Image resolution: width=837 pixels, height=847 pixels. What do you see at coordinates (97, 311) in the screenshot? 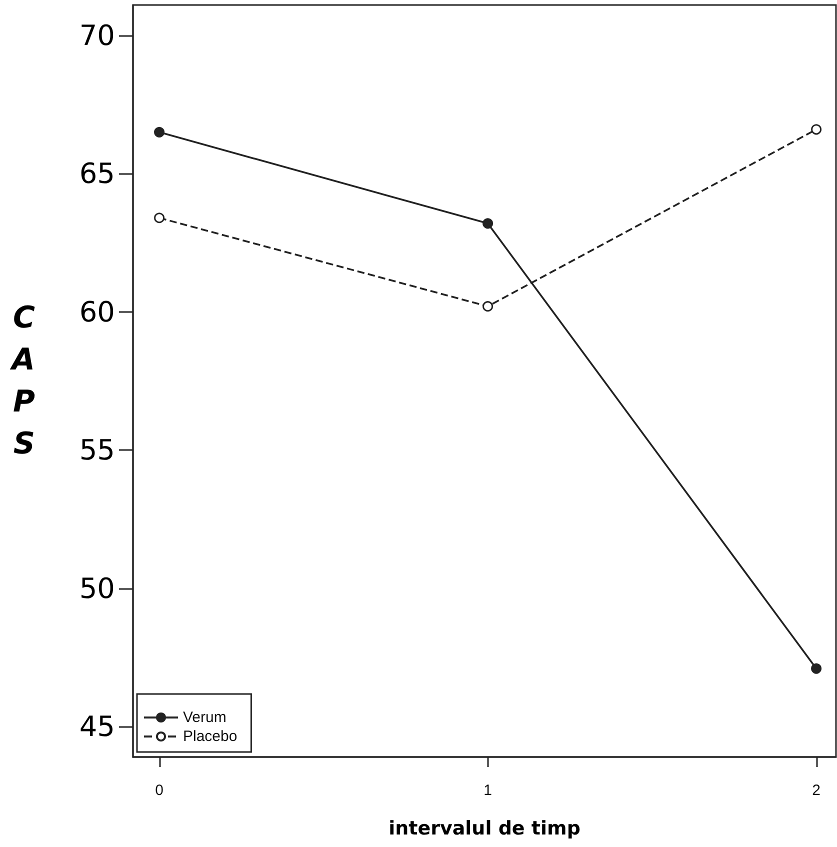
I see `y-tick-label: 60` at bounding box center [97, 311].